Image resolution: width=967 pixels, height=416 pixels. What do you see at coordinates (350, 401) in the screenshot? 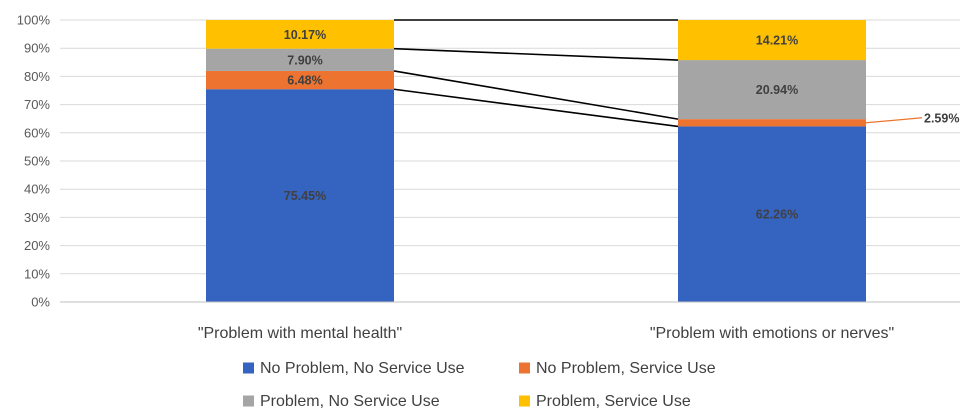
I see `legend-label: Problem, No Service Use` at bounding box center [350, 401].